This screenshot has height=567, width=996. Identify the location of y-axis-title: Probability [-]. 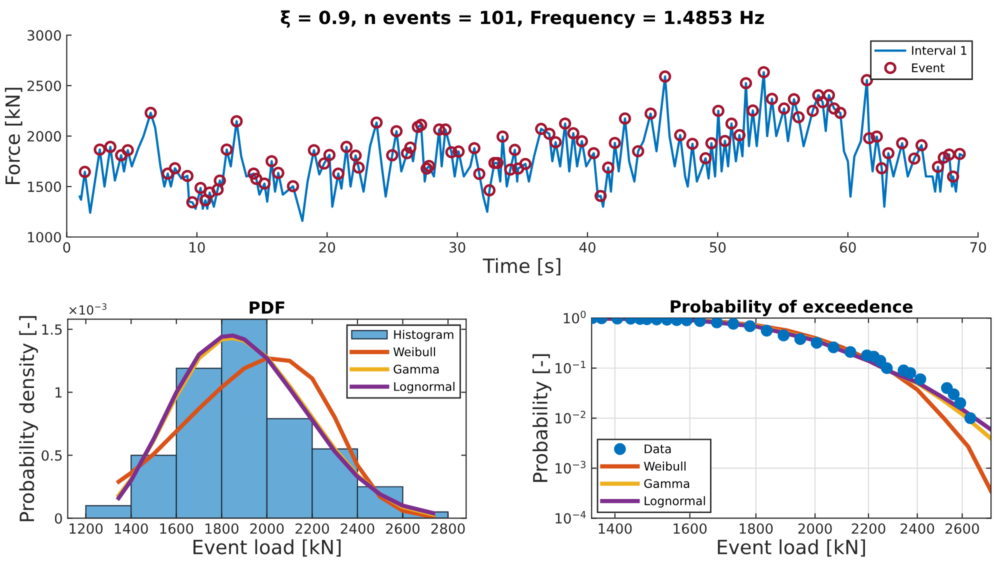
(542, 418).